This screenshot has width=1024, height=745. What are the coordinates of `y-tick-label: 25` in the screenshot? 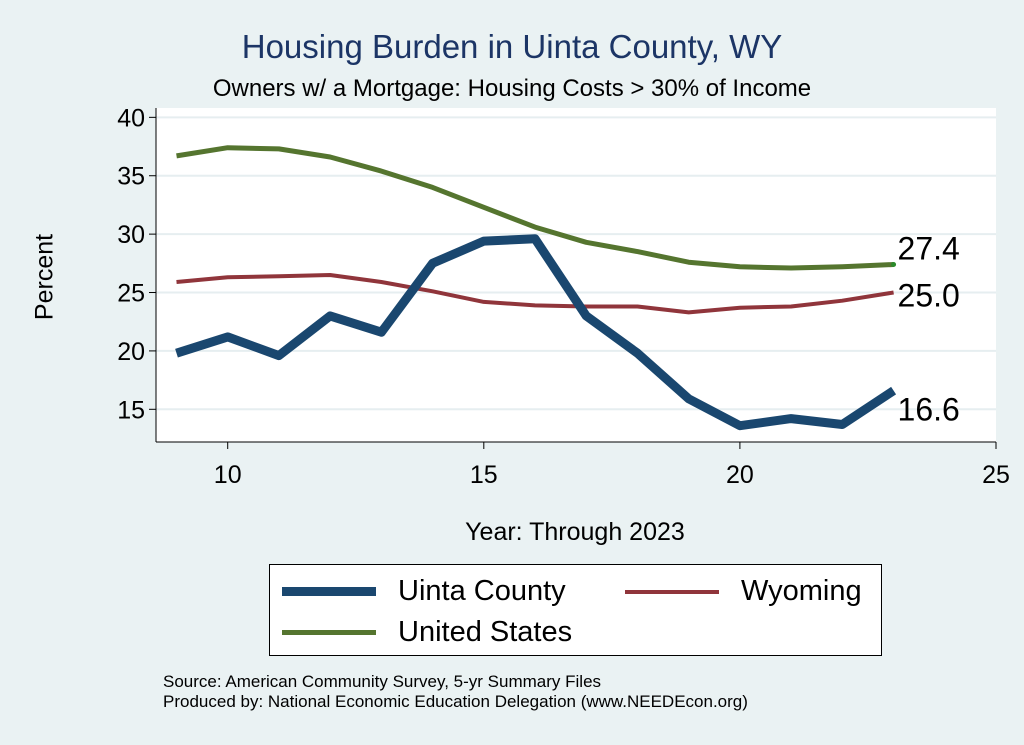 It's located at (131, 294).